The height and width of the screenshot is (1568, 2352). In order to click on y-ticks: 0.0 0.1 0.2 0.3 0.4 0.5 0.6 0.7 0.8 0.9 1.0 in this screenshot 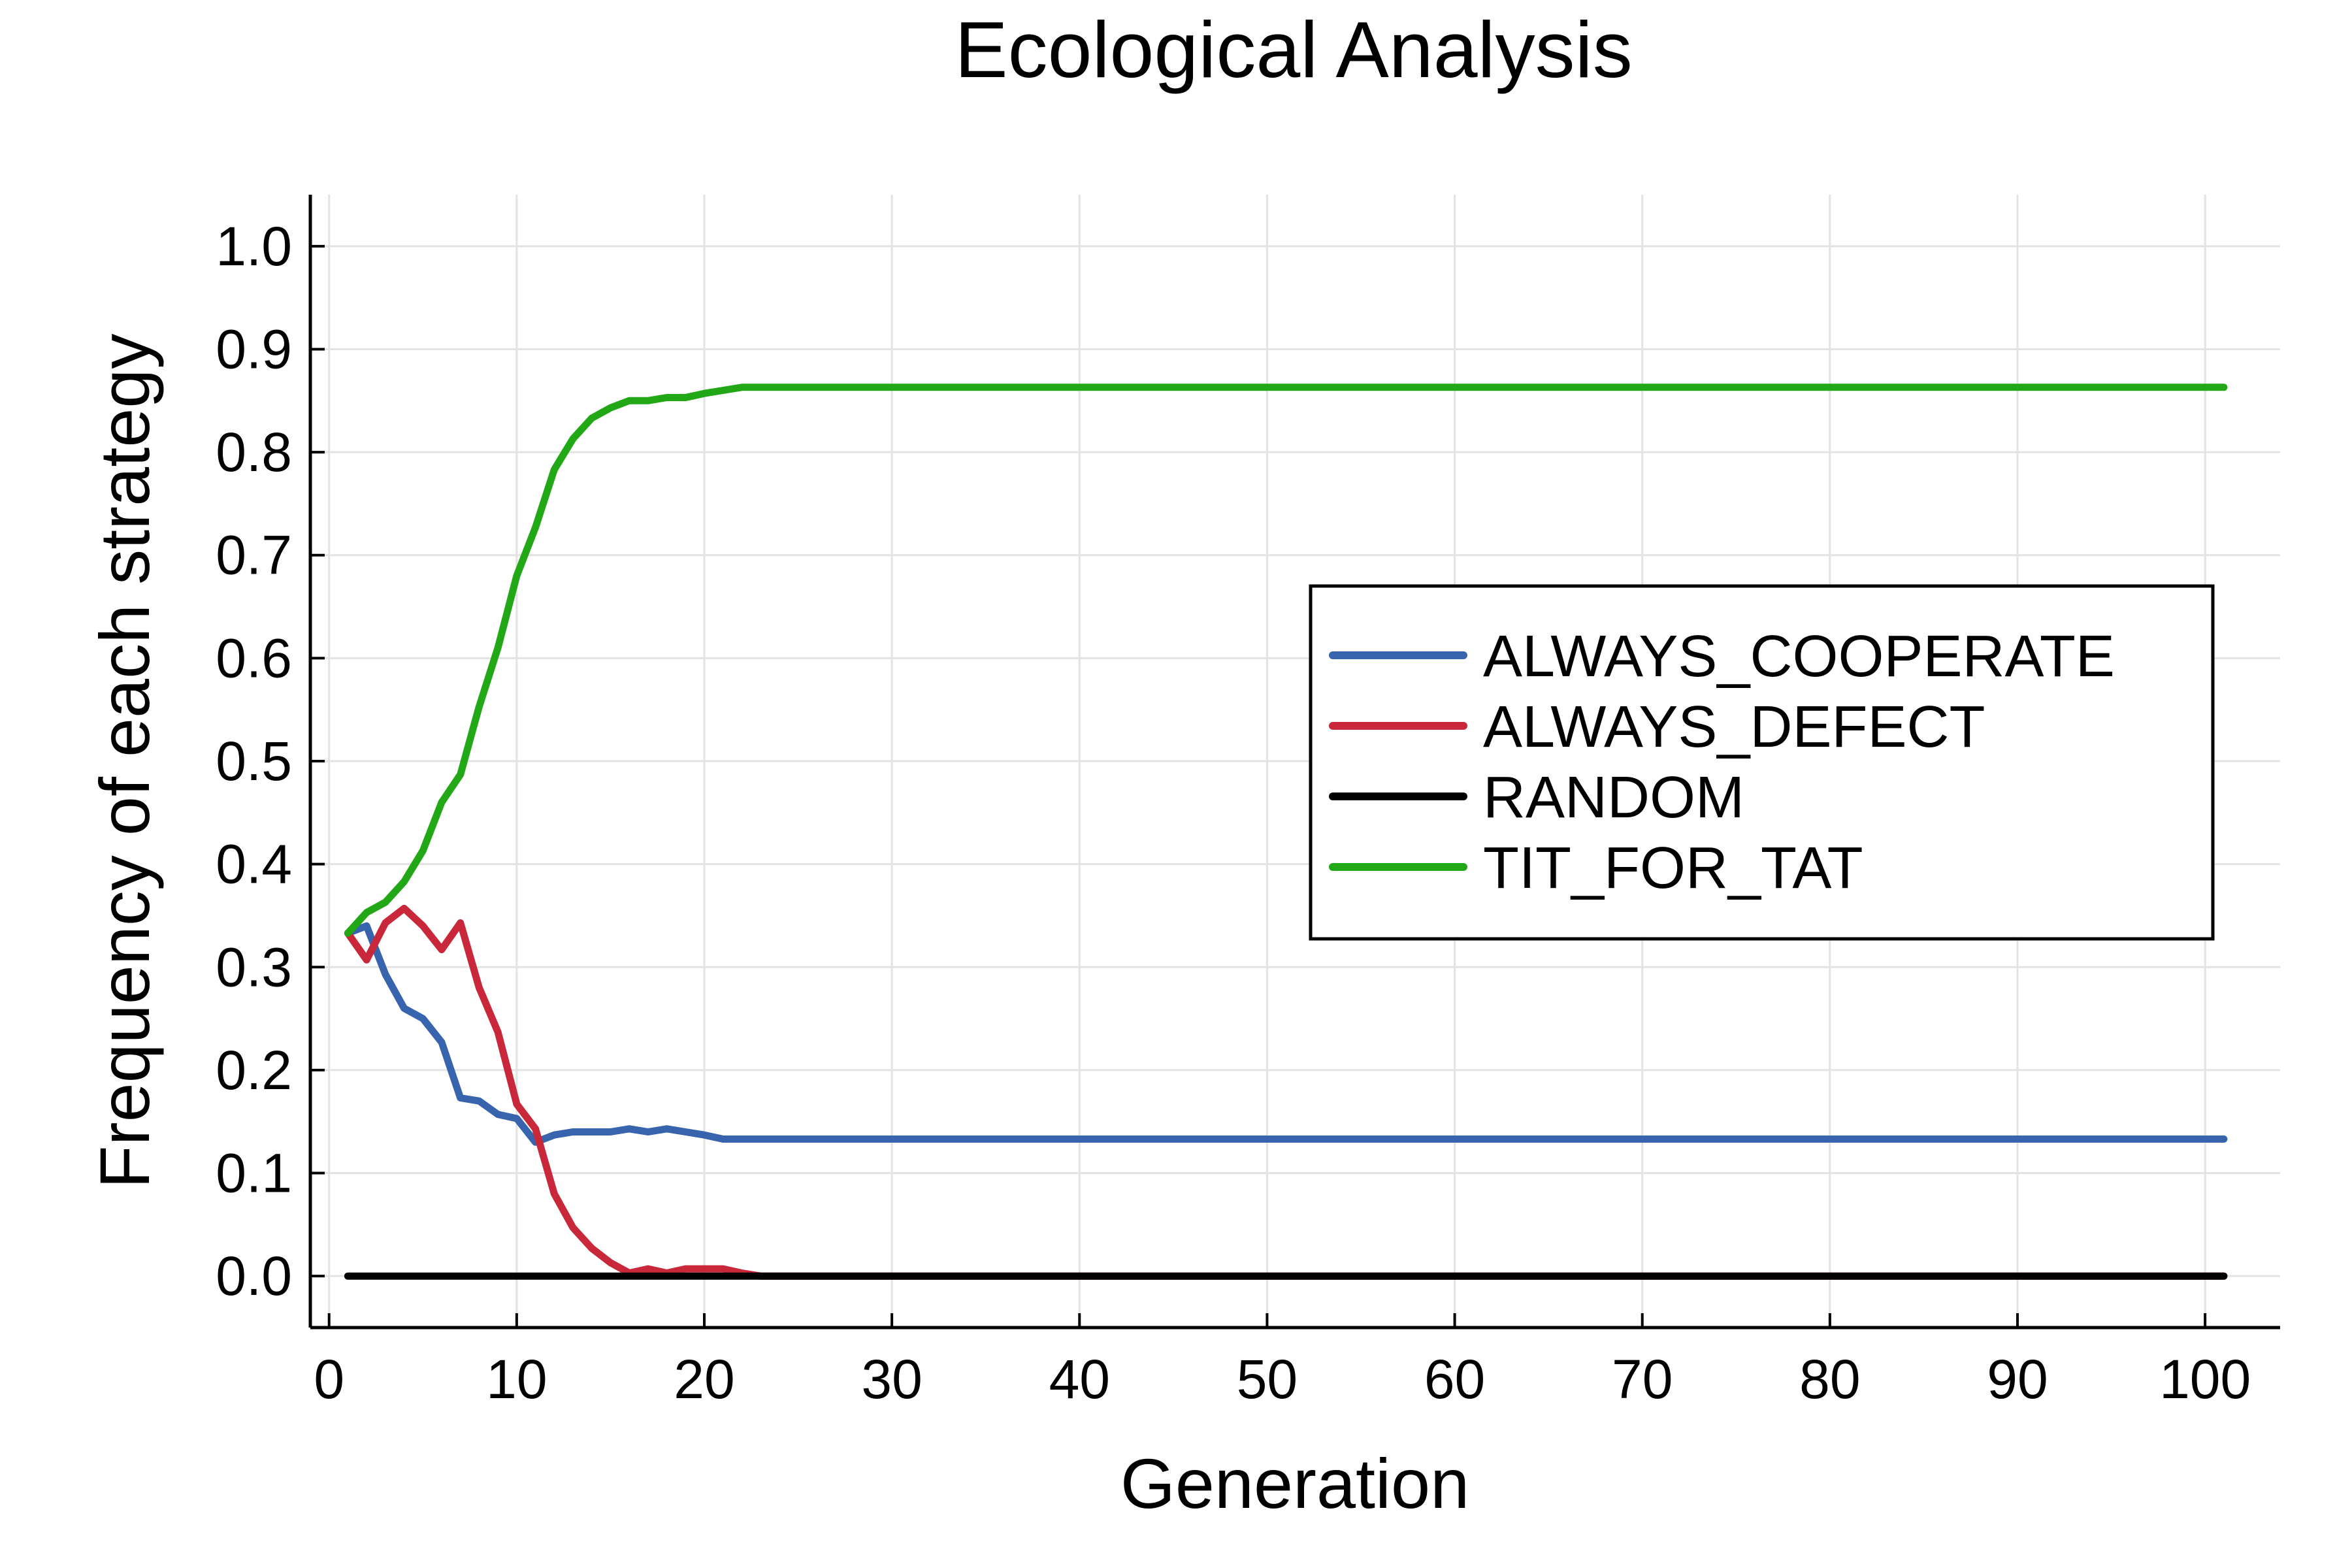, I will do `click(270, 761)`.